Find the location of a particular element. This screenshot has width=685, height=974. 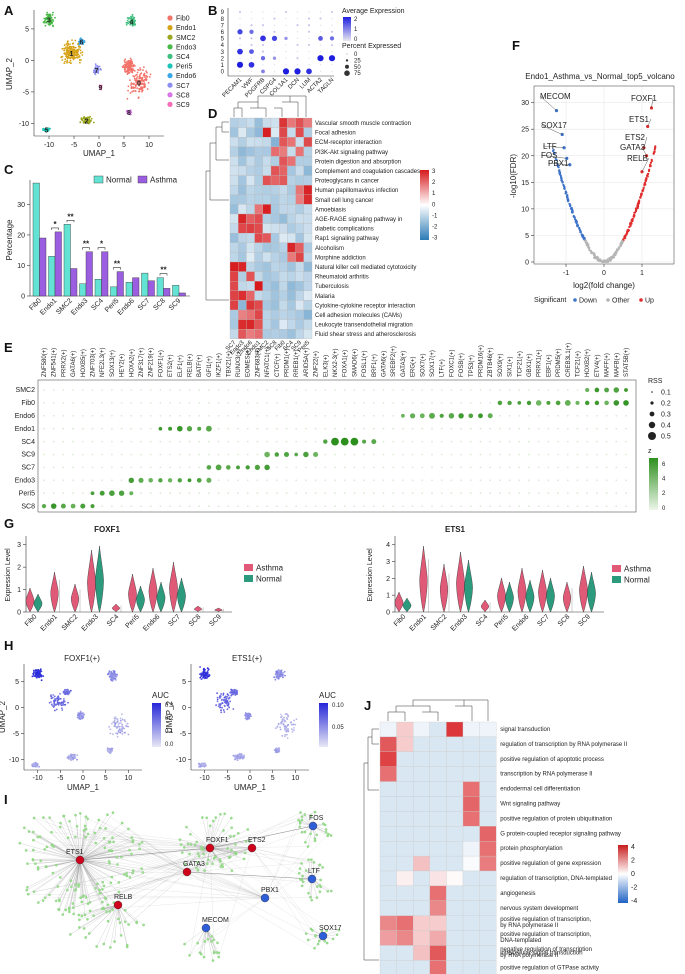

auc-y-tick: -10 is located at coordinates (14, 760).